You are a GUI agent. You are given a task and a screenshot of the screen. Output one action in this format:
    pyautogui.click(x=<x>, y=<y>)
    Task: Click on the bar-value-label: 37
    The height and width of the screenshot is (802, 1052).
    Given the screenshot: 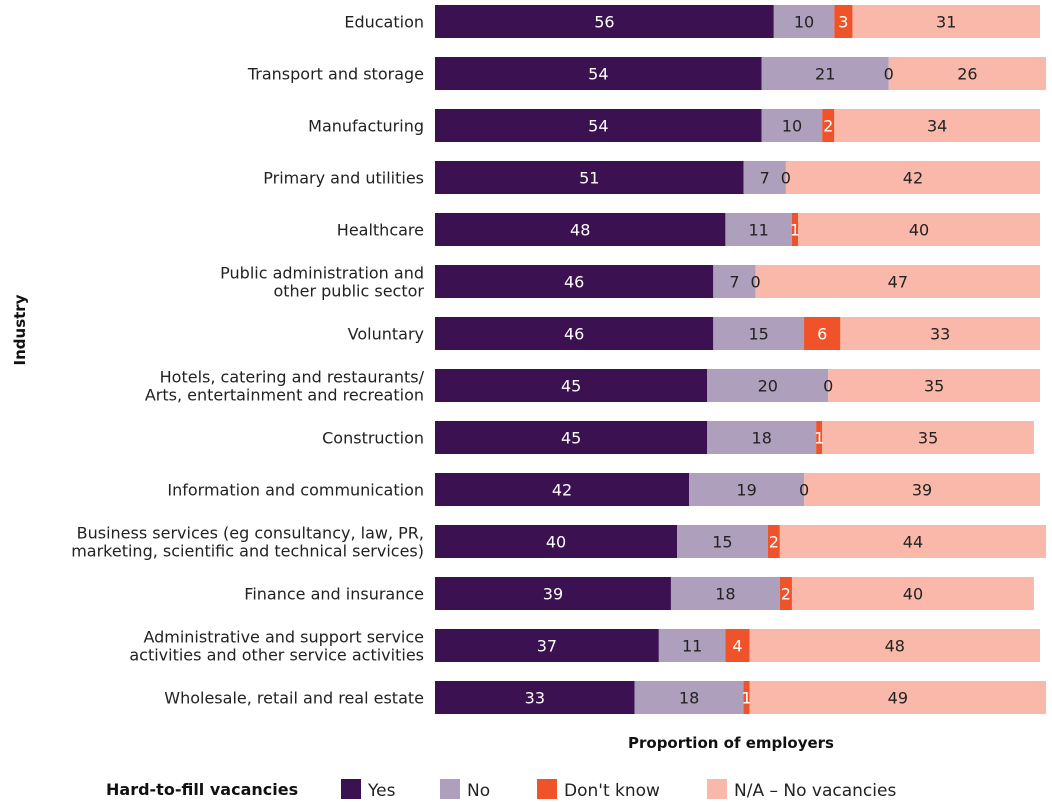 What is the action you would take?
    pyautogui.click(x=547, y=646)
    